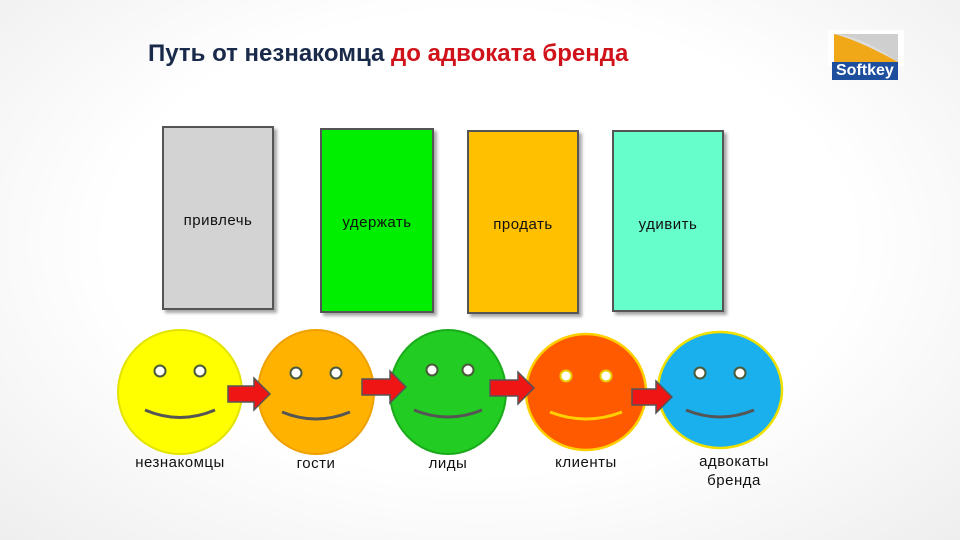  I want to click on face-label-strangers: незнакомцы, so click(180, 462).